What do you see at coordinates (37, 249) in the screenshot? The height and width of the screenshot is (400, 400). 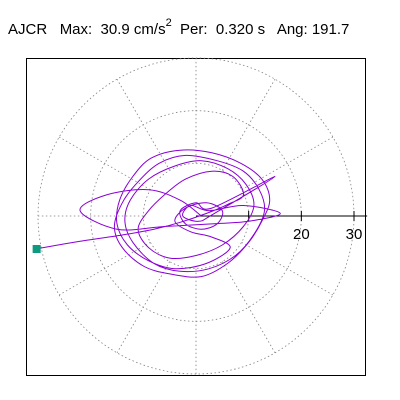 I see `max-amplitude-marker` at bounding box center [37, 249].